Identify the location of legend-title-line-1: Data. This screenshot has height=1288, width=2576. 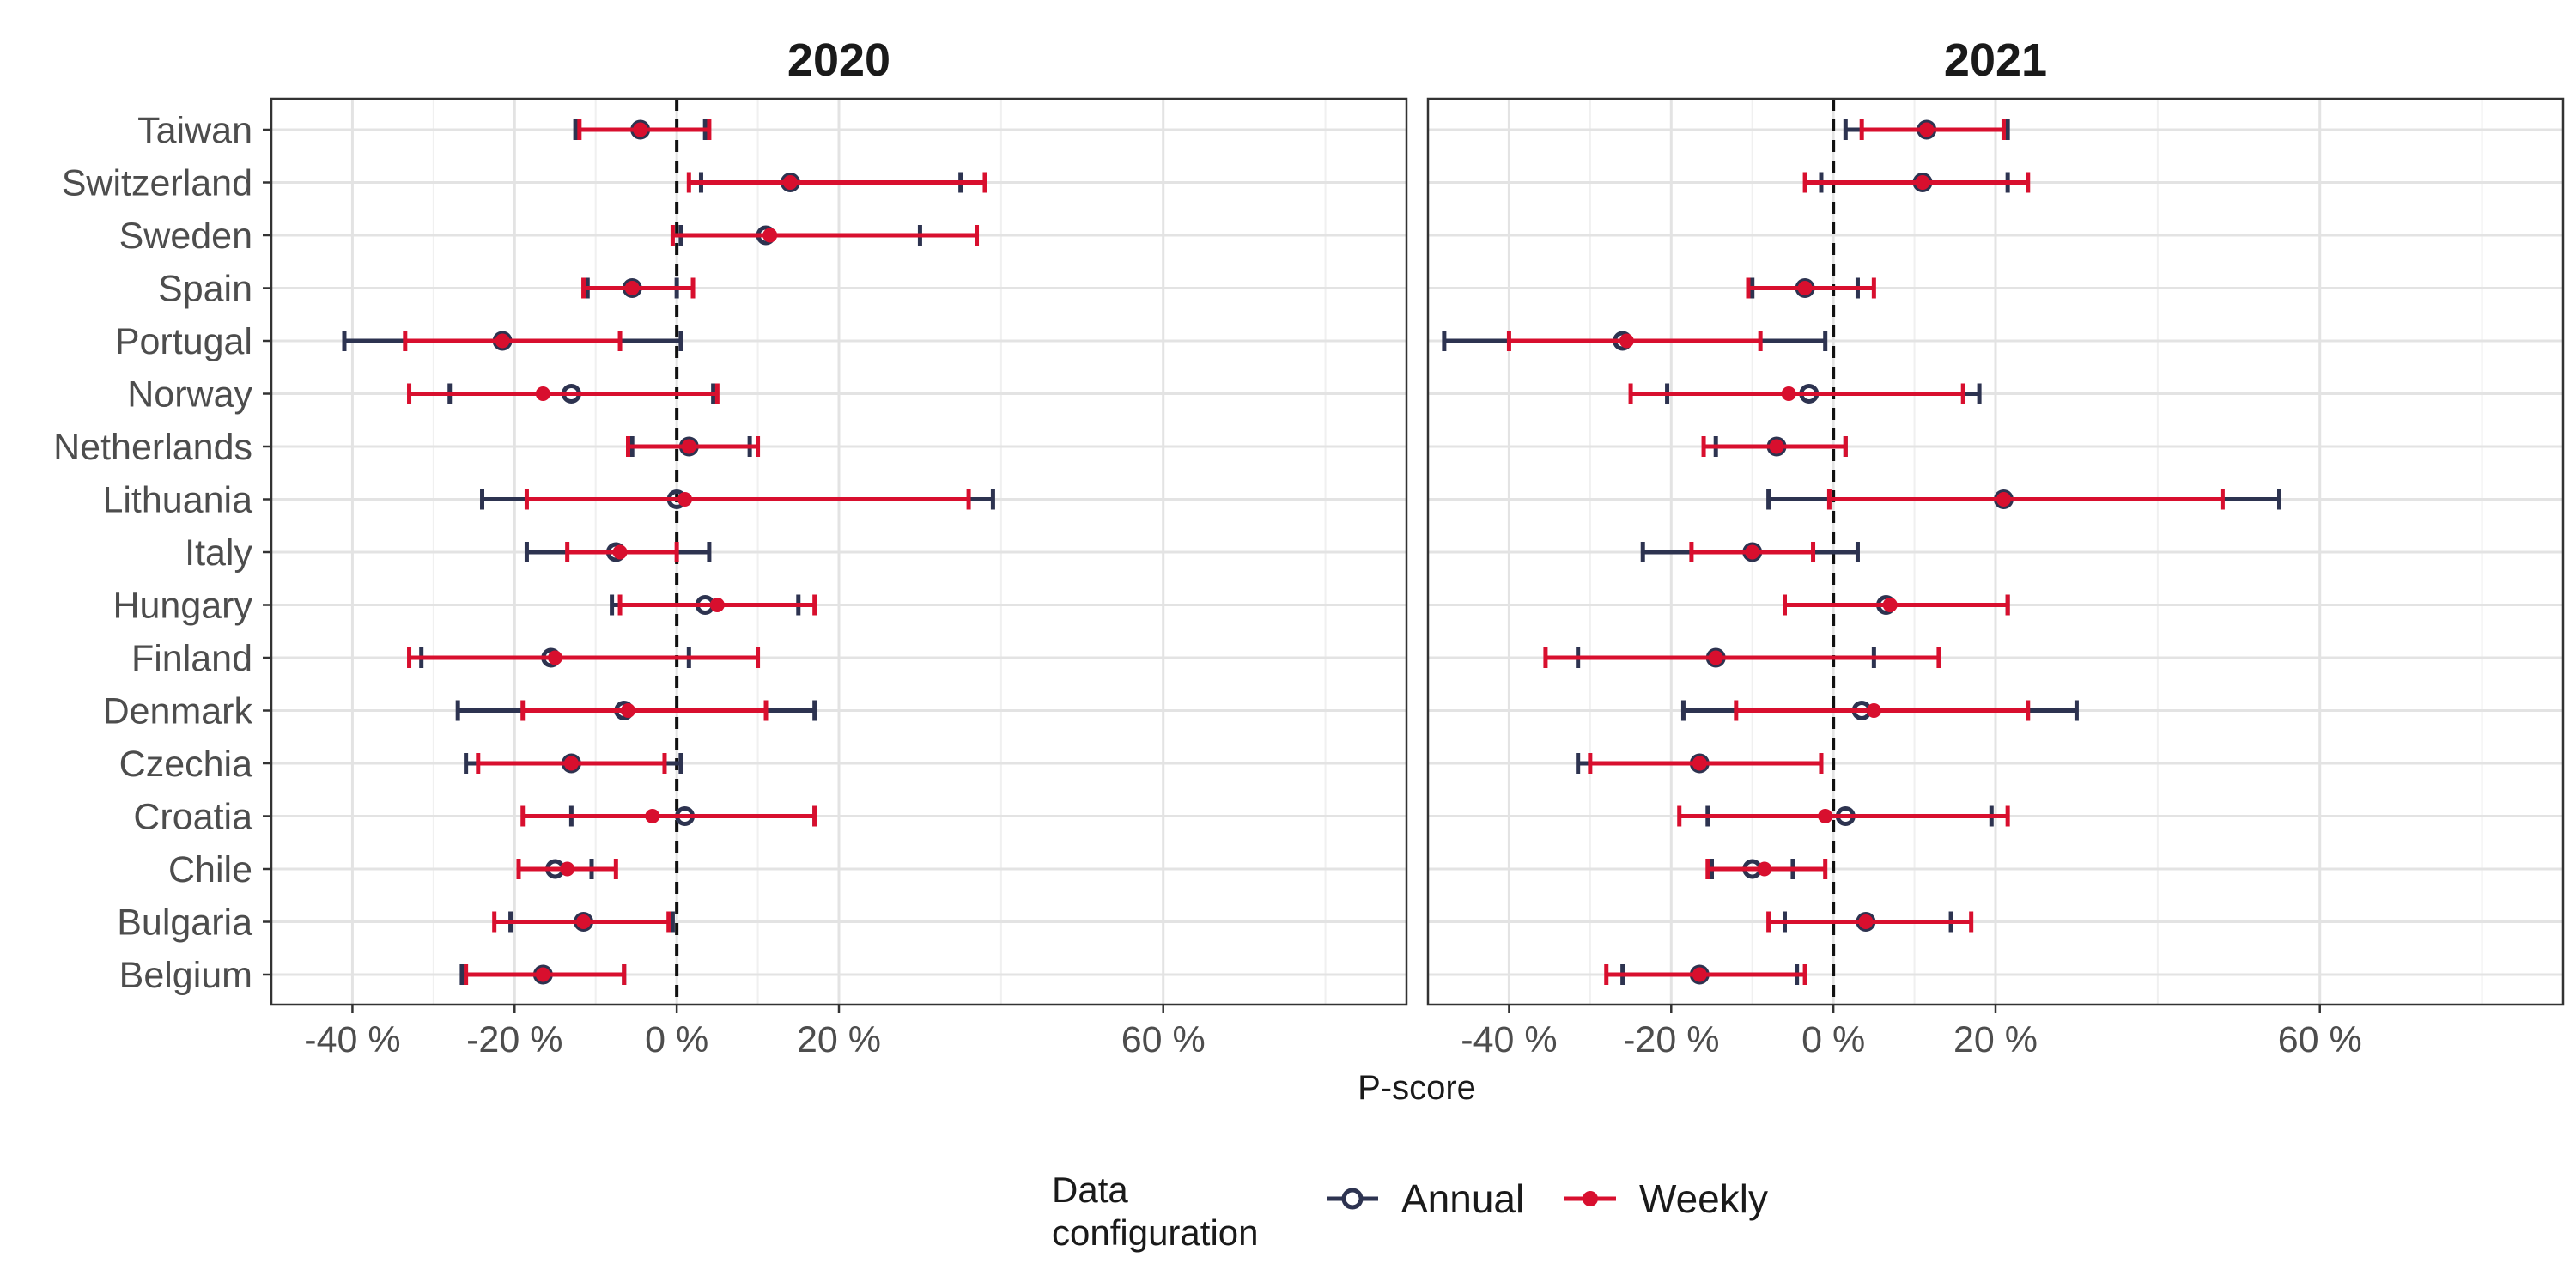
(1090, 1190).